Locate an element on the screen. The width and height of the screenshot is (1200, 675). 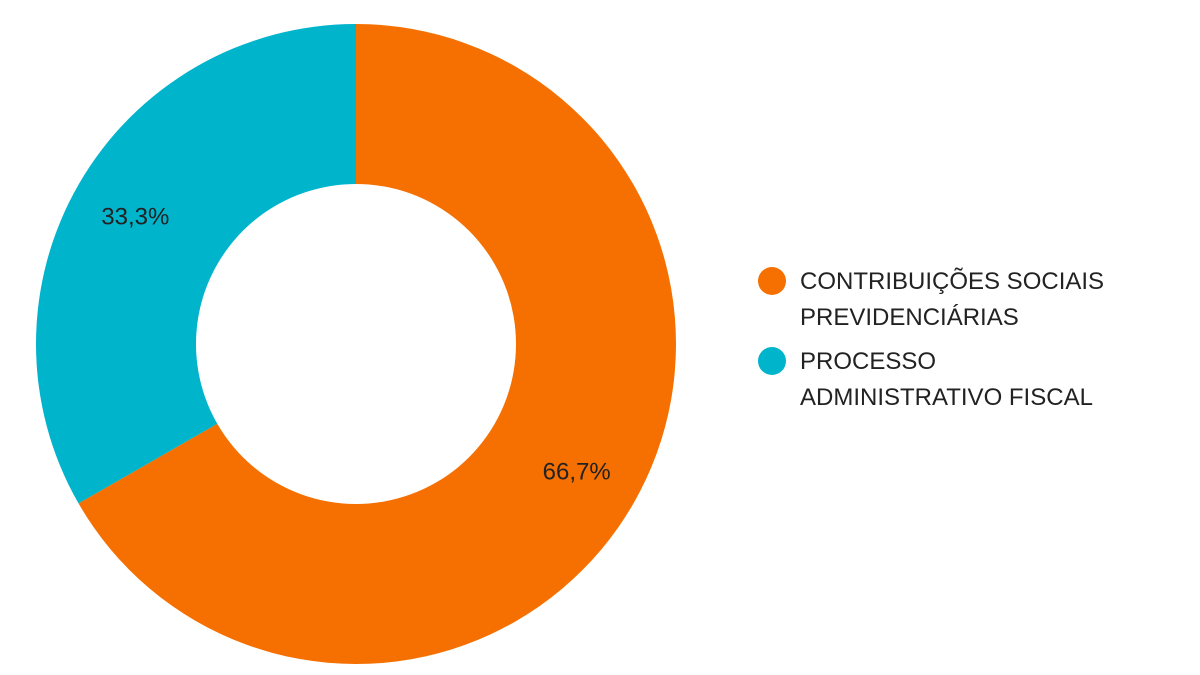
legend-label-processo: PROCESSO ADMINISTRATIVO FISCAL is located at coordinates (946, 379).